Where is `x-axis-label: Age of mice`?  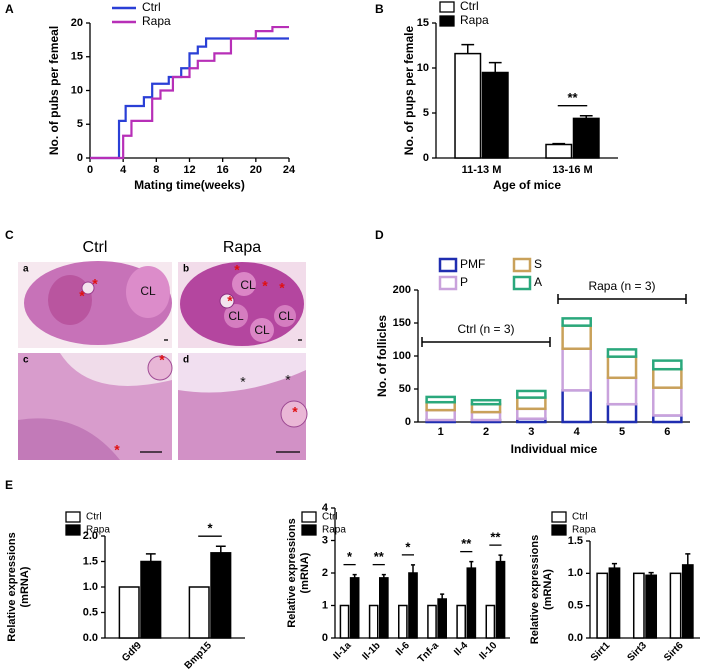 x-axis-label: Age of mice is located at coordinates (527, 185).